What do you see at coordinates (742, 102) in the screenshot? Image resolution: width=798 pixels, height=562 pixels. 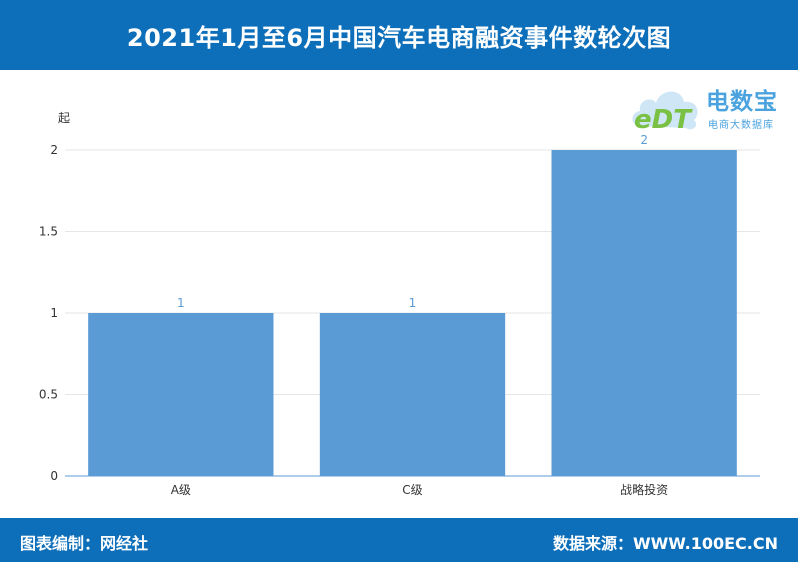 I see `logo-brand-cn: 电数宝` at bounding box center [742, 102].